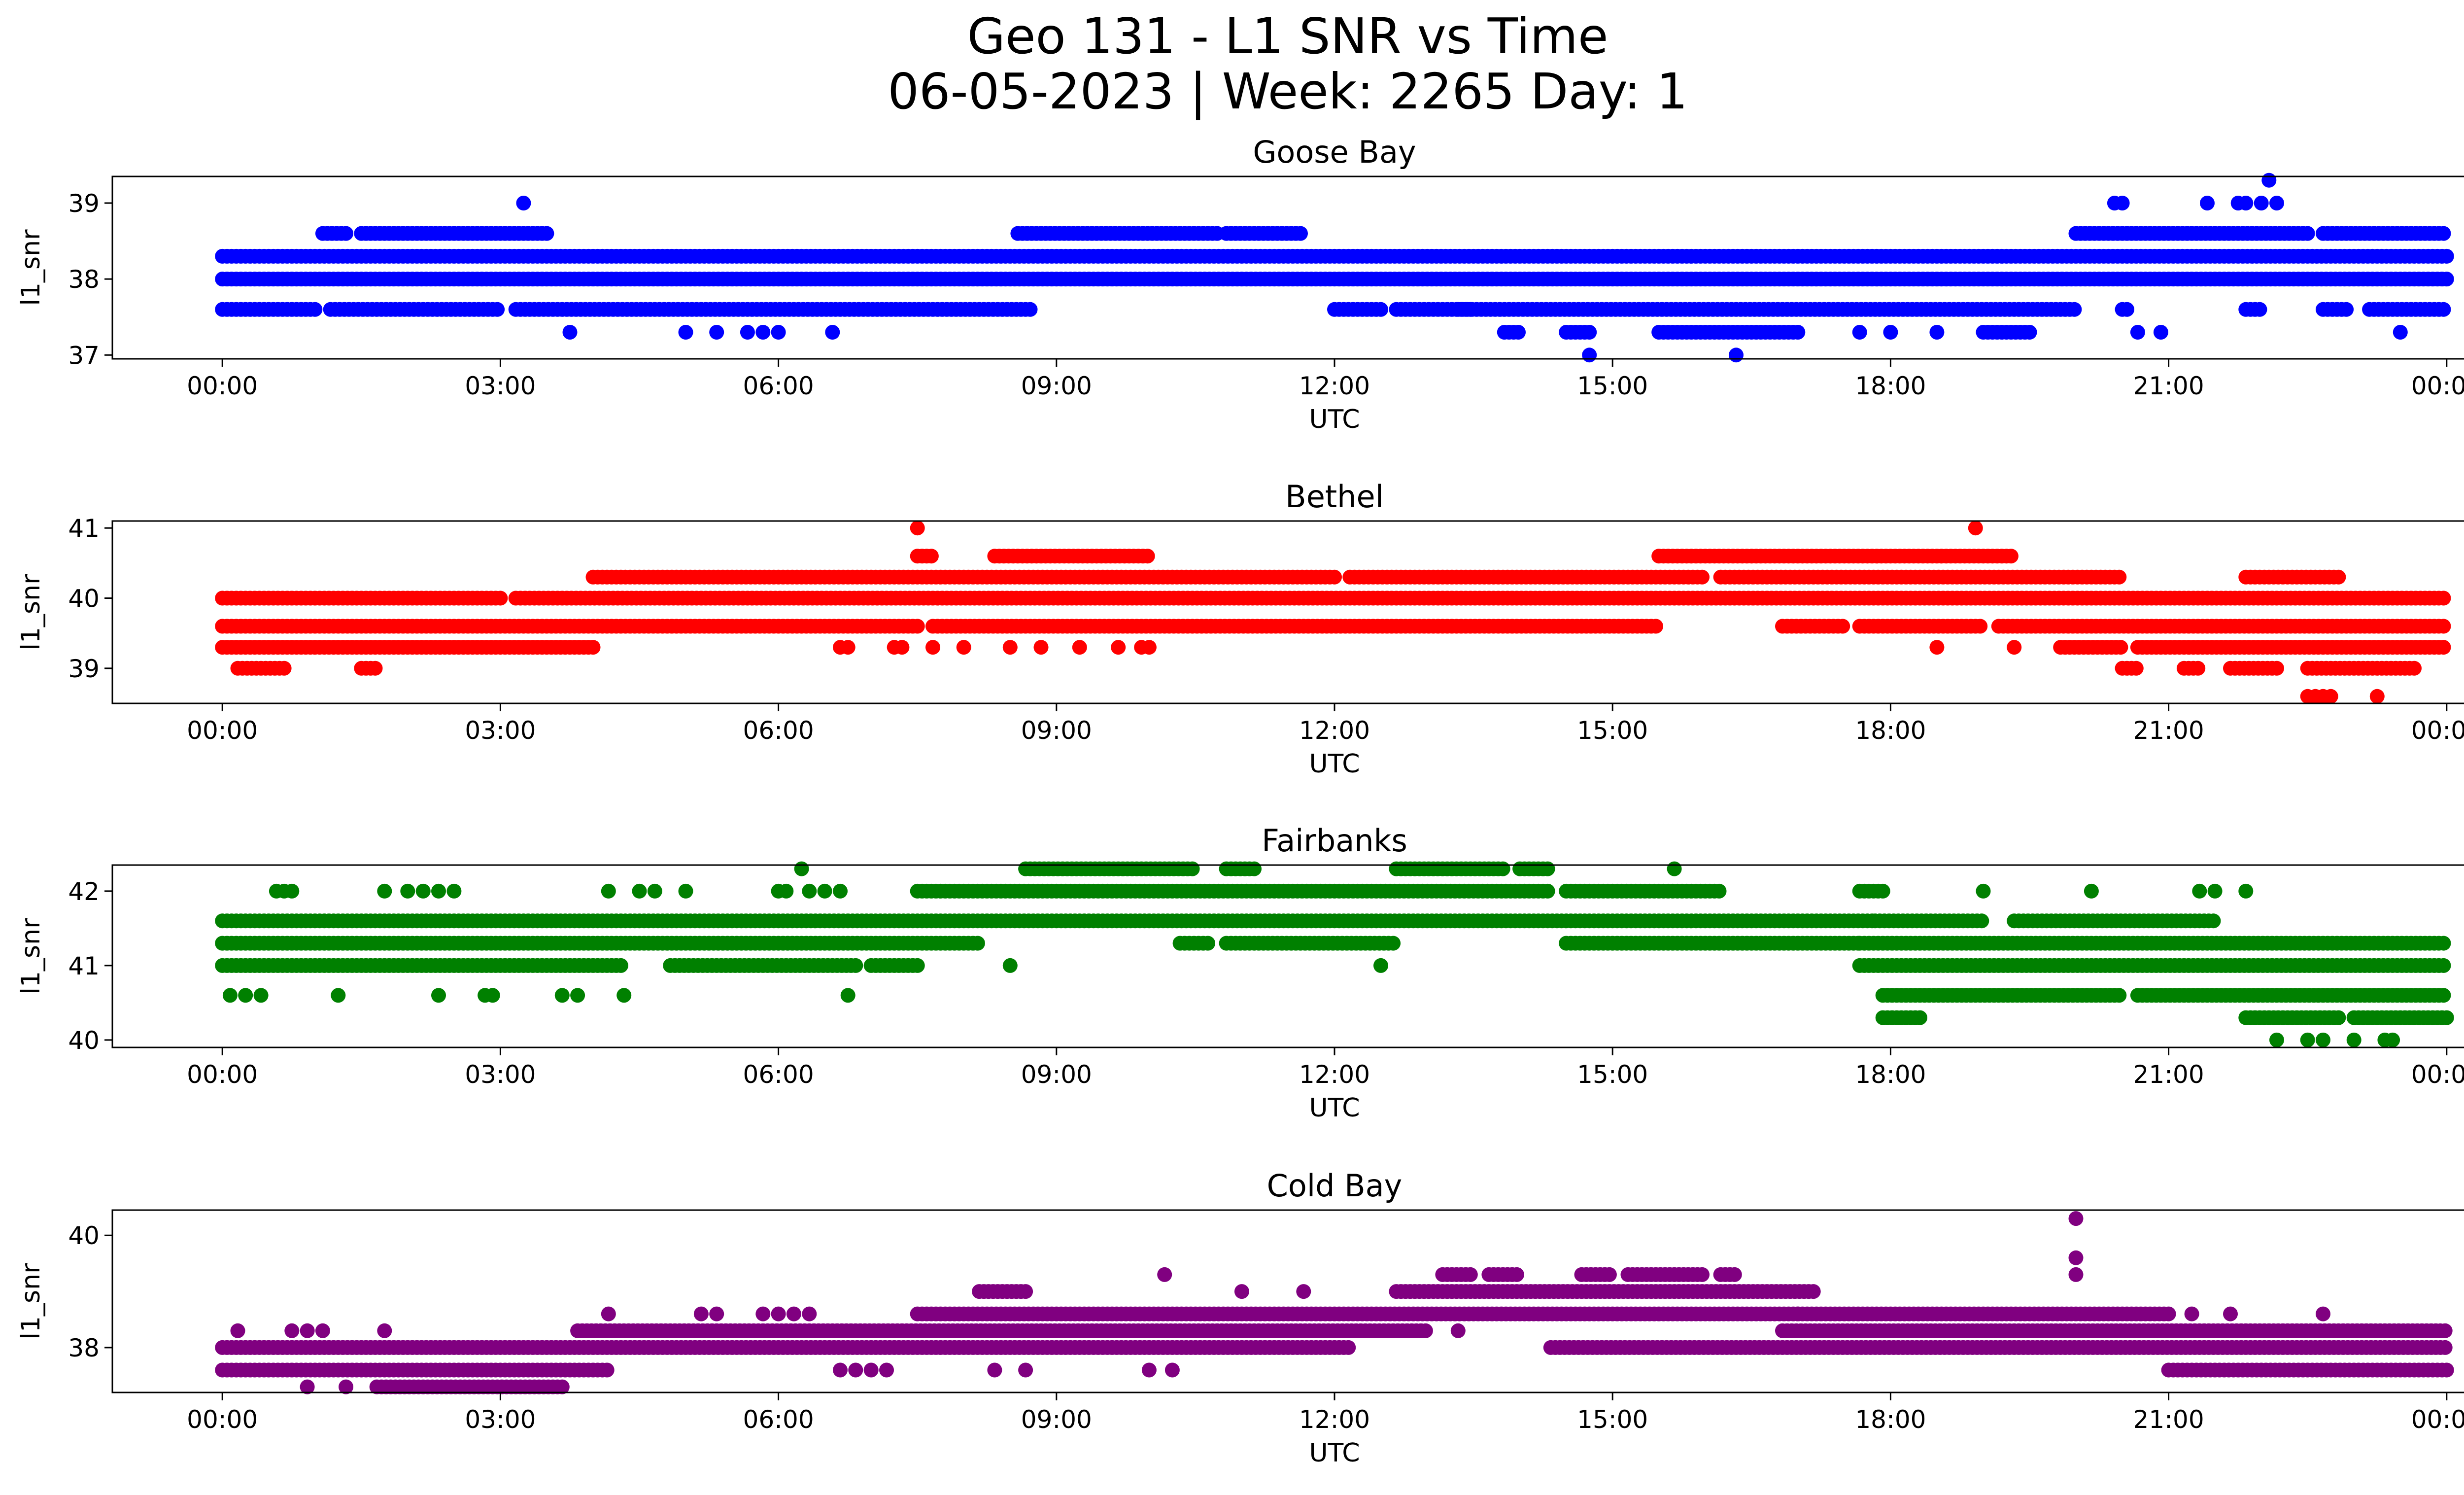 The width and height of the screenshot is (2464, 1495). Describe the element at coordinates (84, 966) in the screenshot. I see `y-tick-label: 41` at that location.